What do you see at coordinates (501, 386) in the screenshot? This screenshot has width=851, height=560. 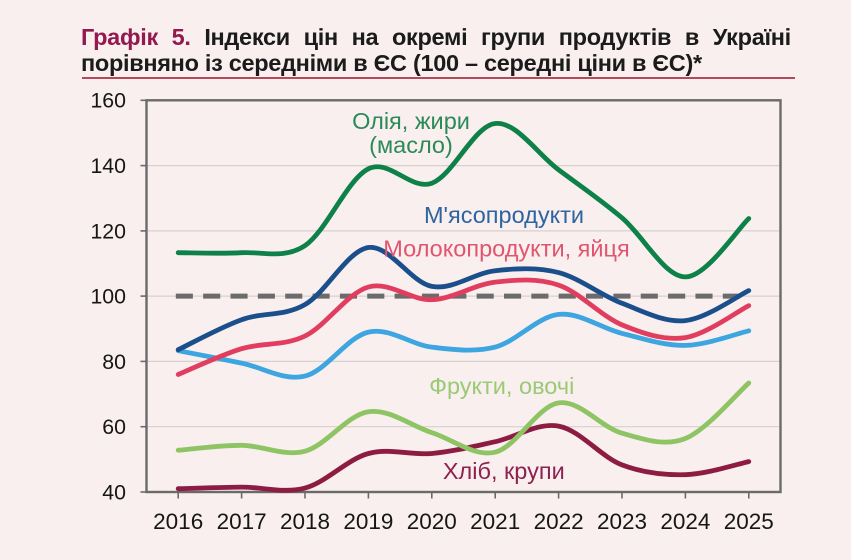 I see `svg-text: Фрукти, овочі` at bounding box center [501, 386].